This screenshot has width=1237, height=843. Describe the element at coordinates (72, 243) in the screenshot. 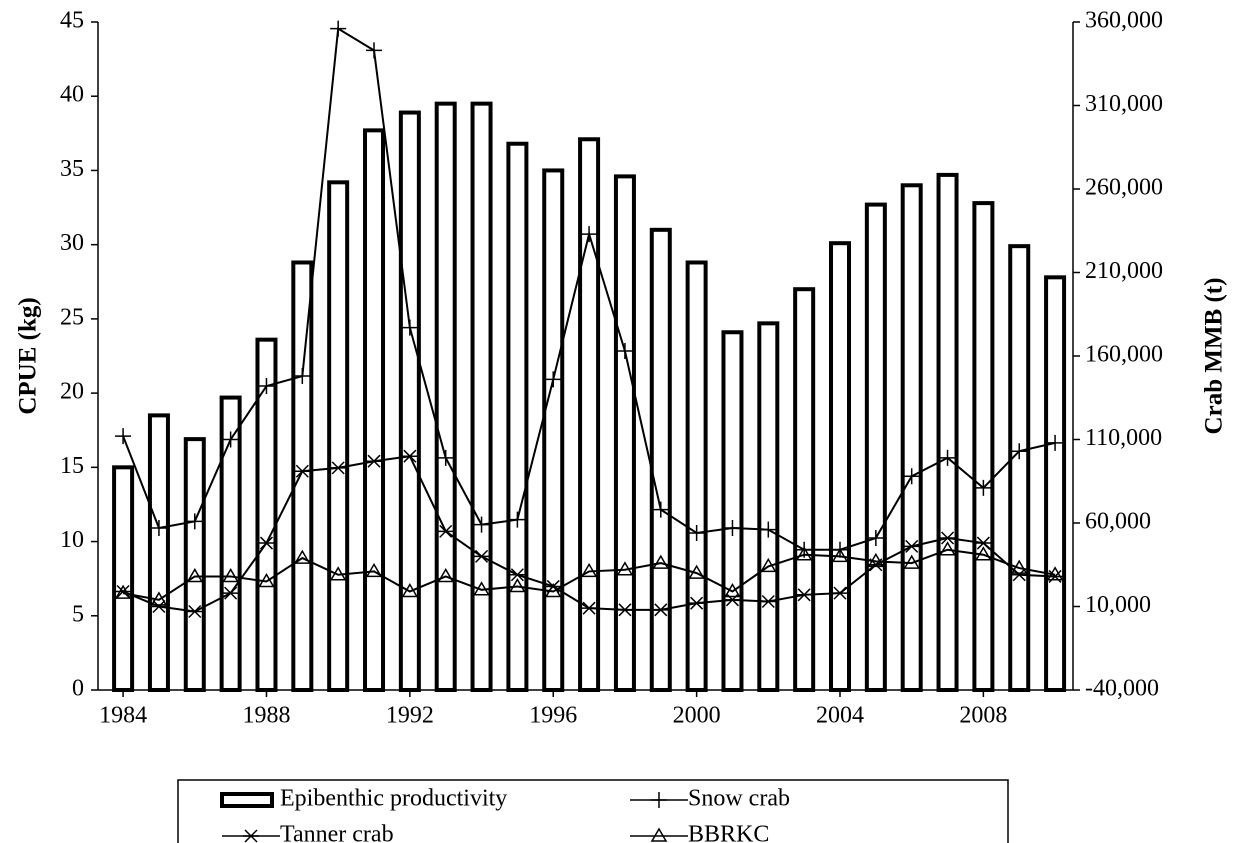

I see `y-tick-label: 30` at that location.